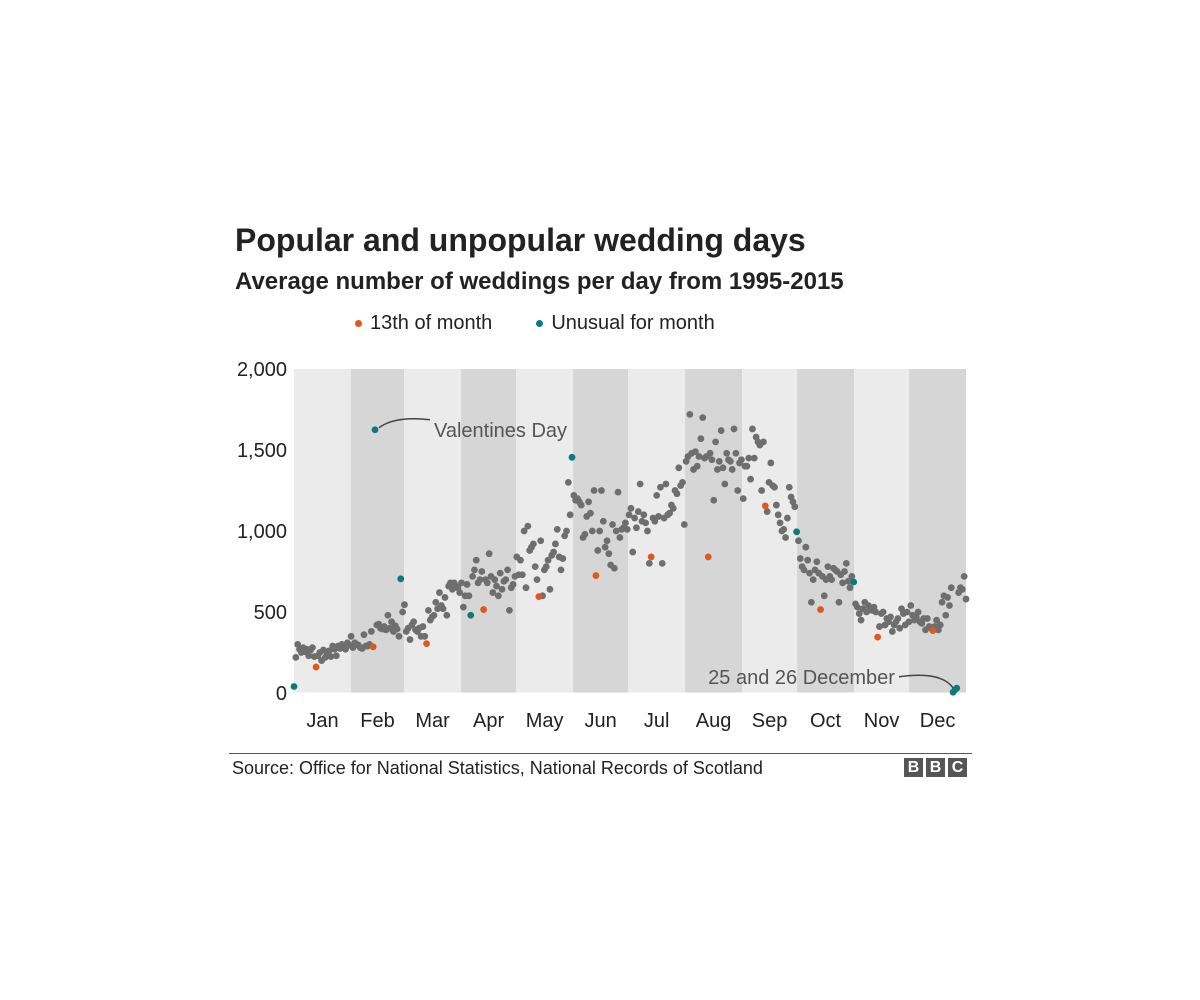  I want to click on y-tick-label: 1,000, so click(262, 532).